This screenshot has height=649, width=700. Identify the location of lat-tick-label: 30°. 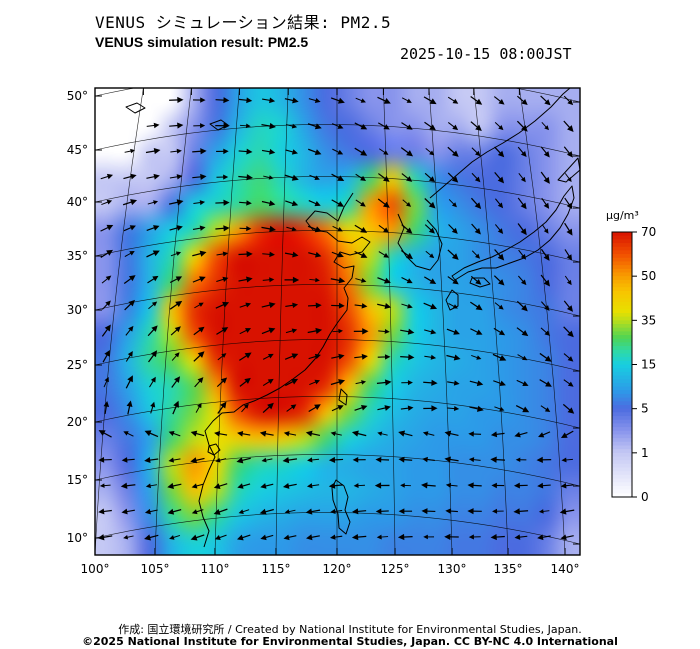
(77, 310).